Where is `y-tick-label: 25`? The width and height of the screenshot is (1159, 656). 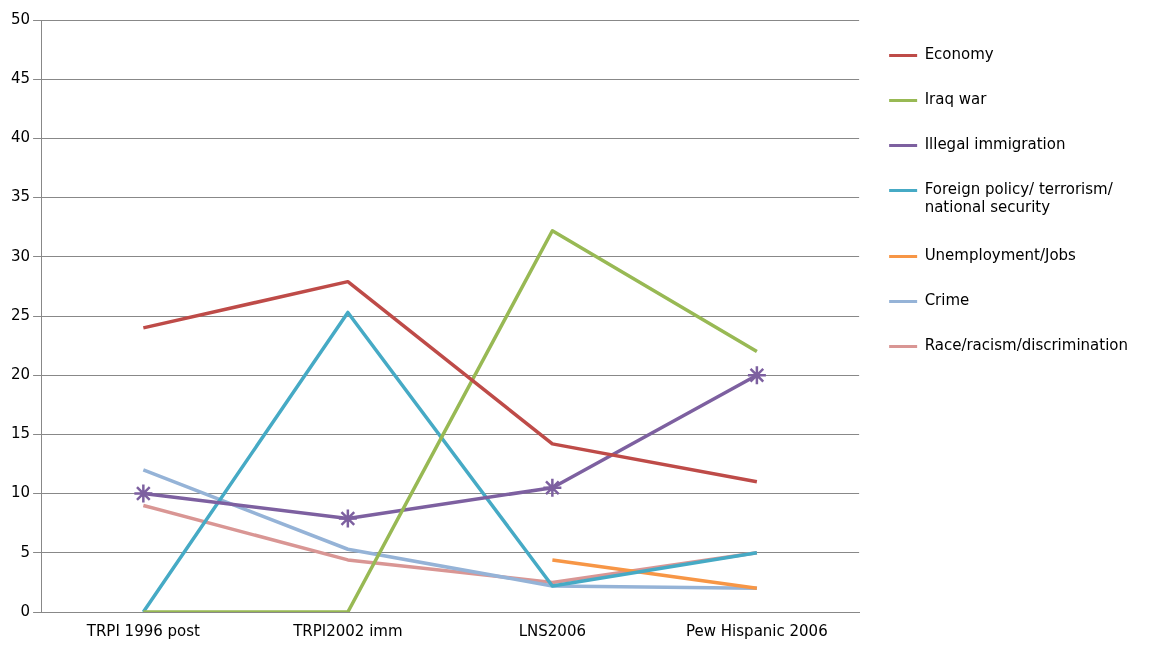
y-tick-label: 25 is located at coordinates (20, 314).